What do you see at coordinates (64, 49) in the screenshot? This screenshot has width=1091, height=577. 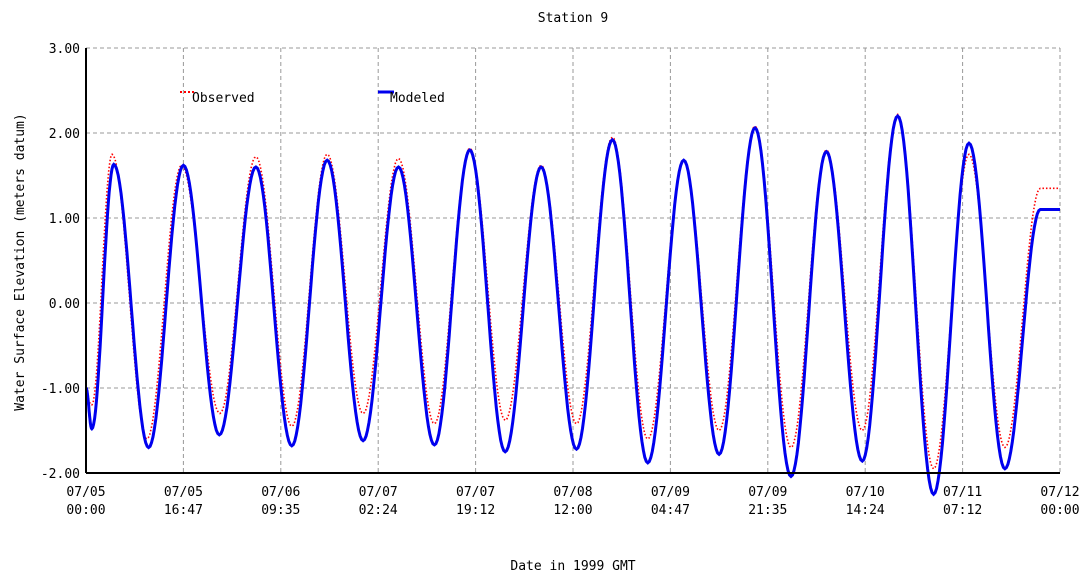 I see `y-tick-label: 3.00` at bounding box center [64, 49].